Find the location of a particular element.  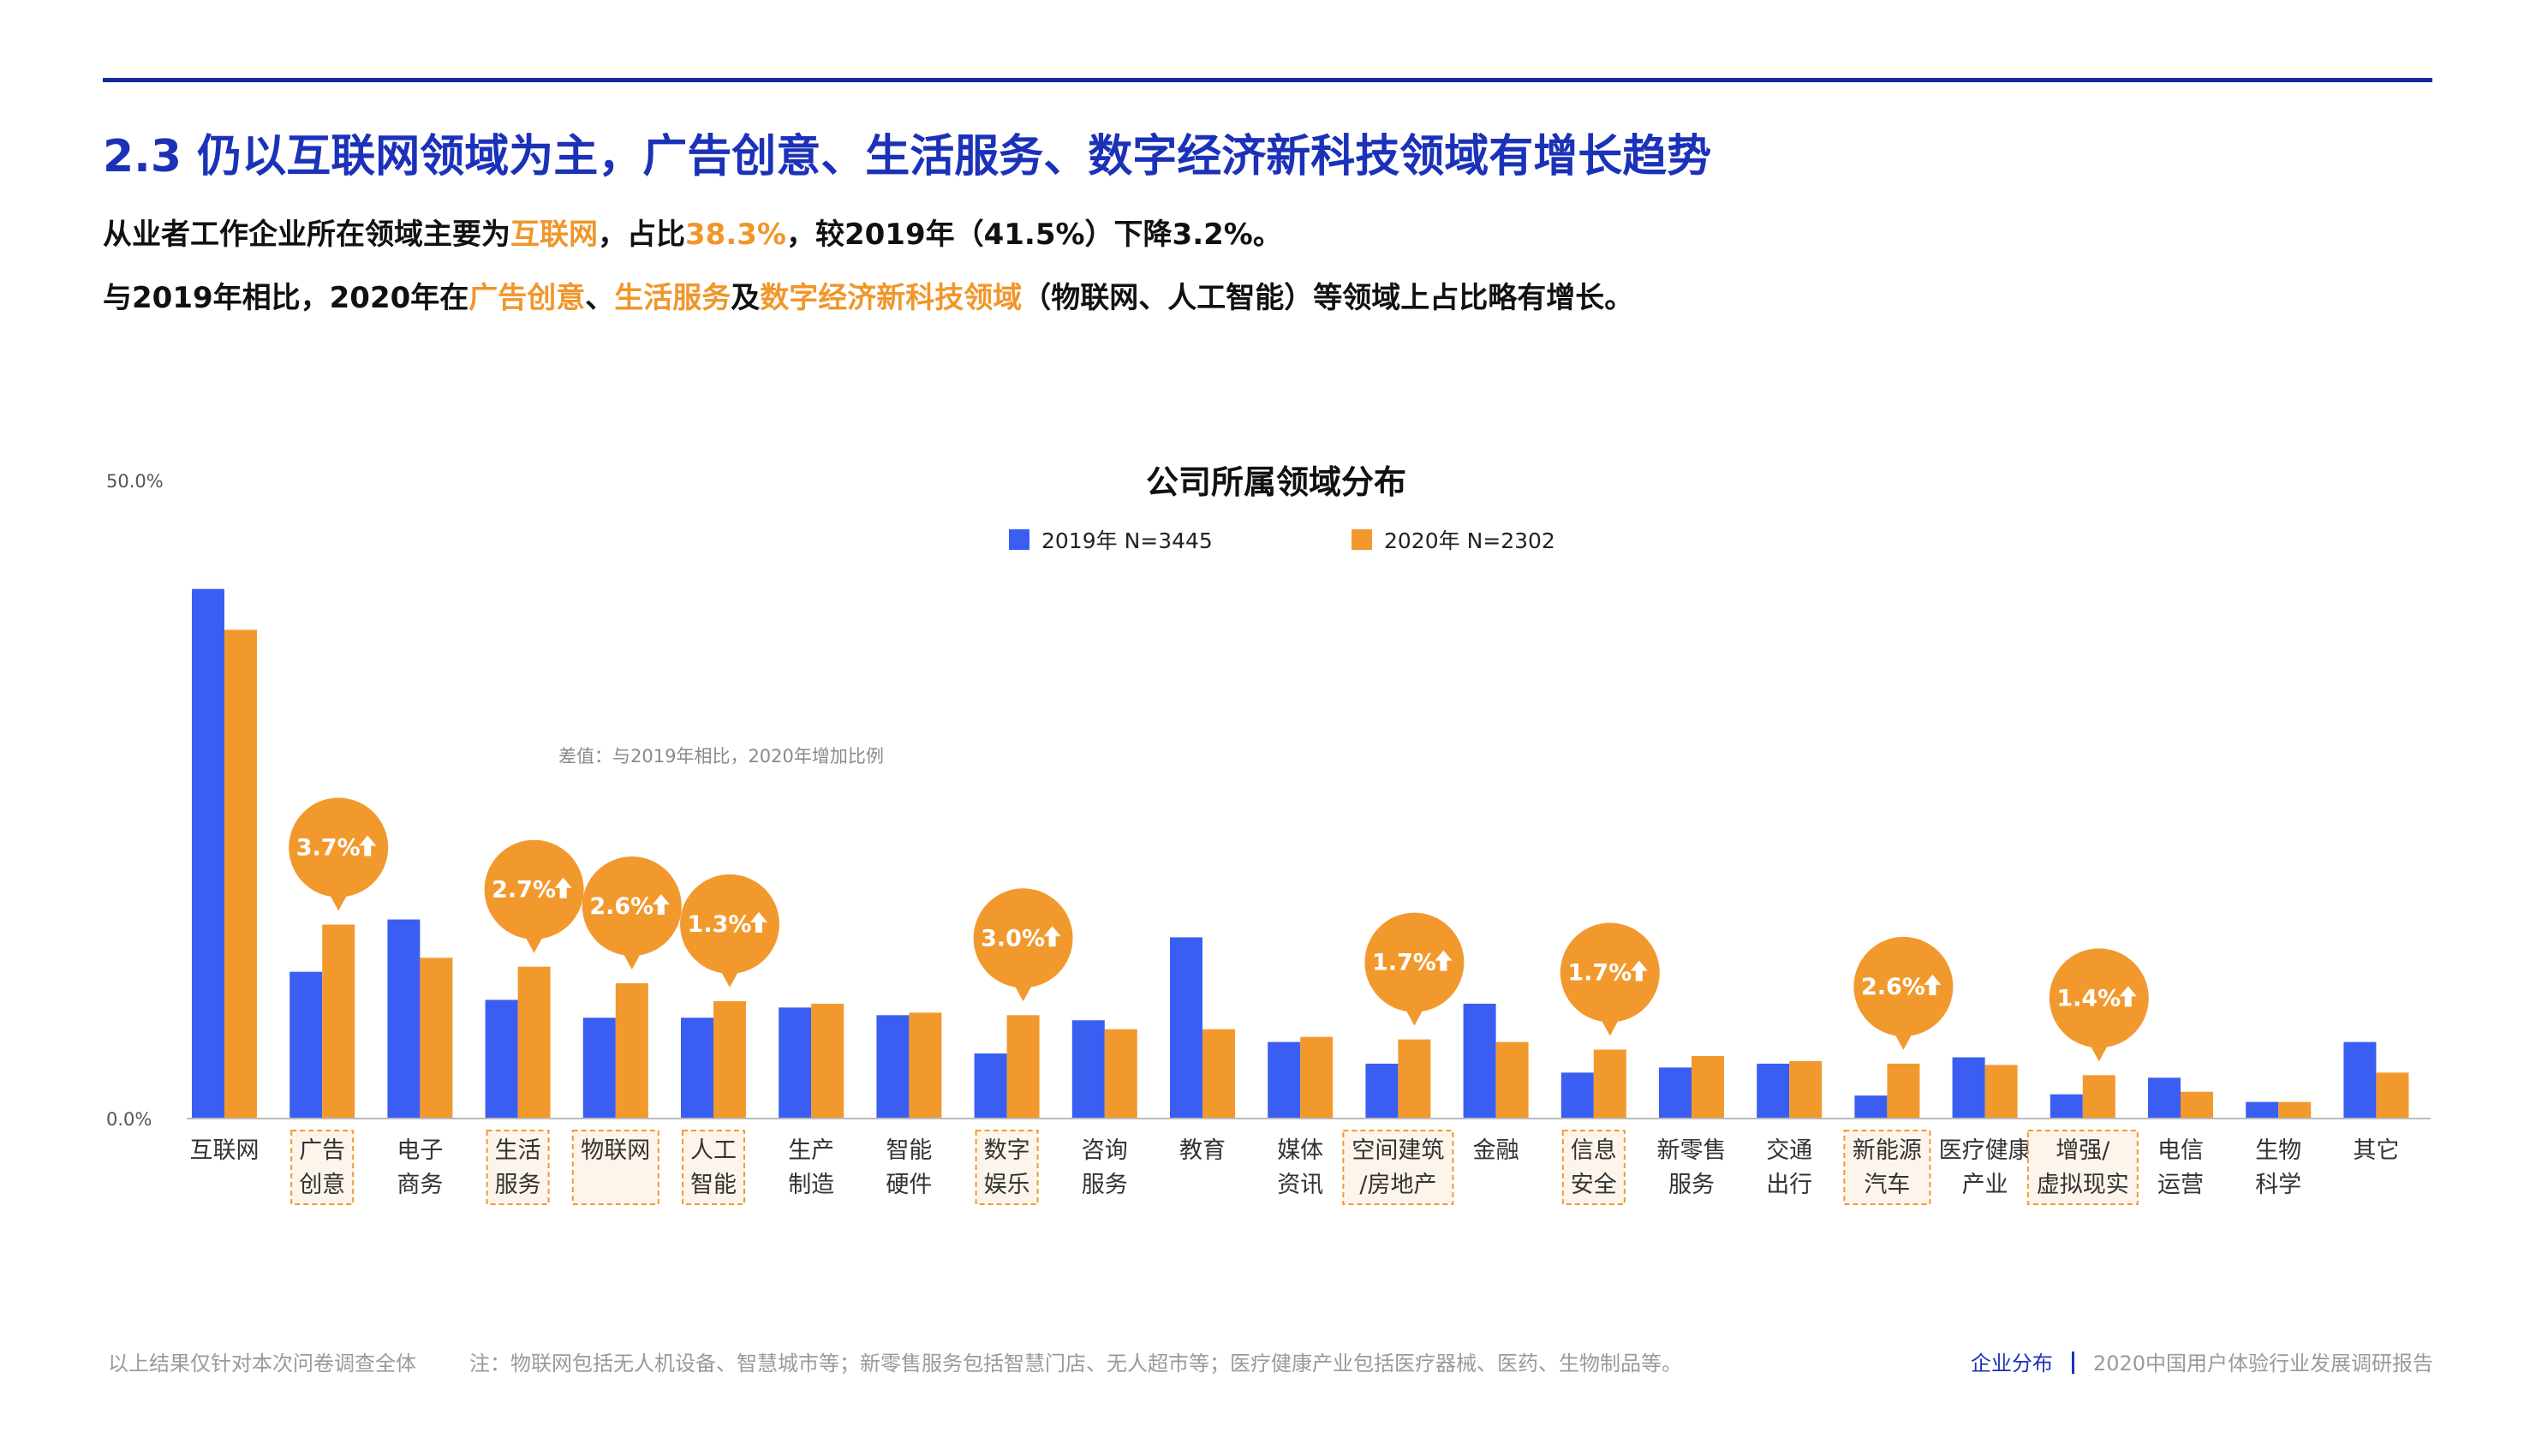

category-label: 互联网 is located at coordinates (225, 1150).